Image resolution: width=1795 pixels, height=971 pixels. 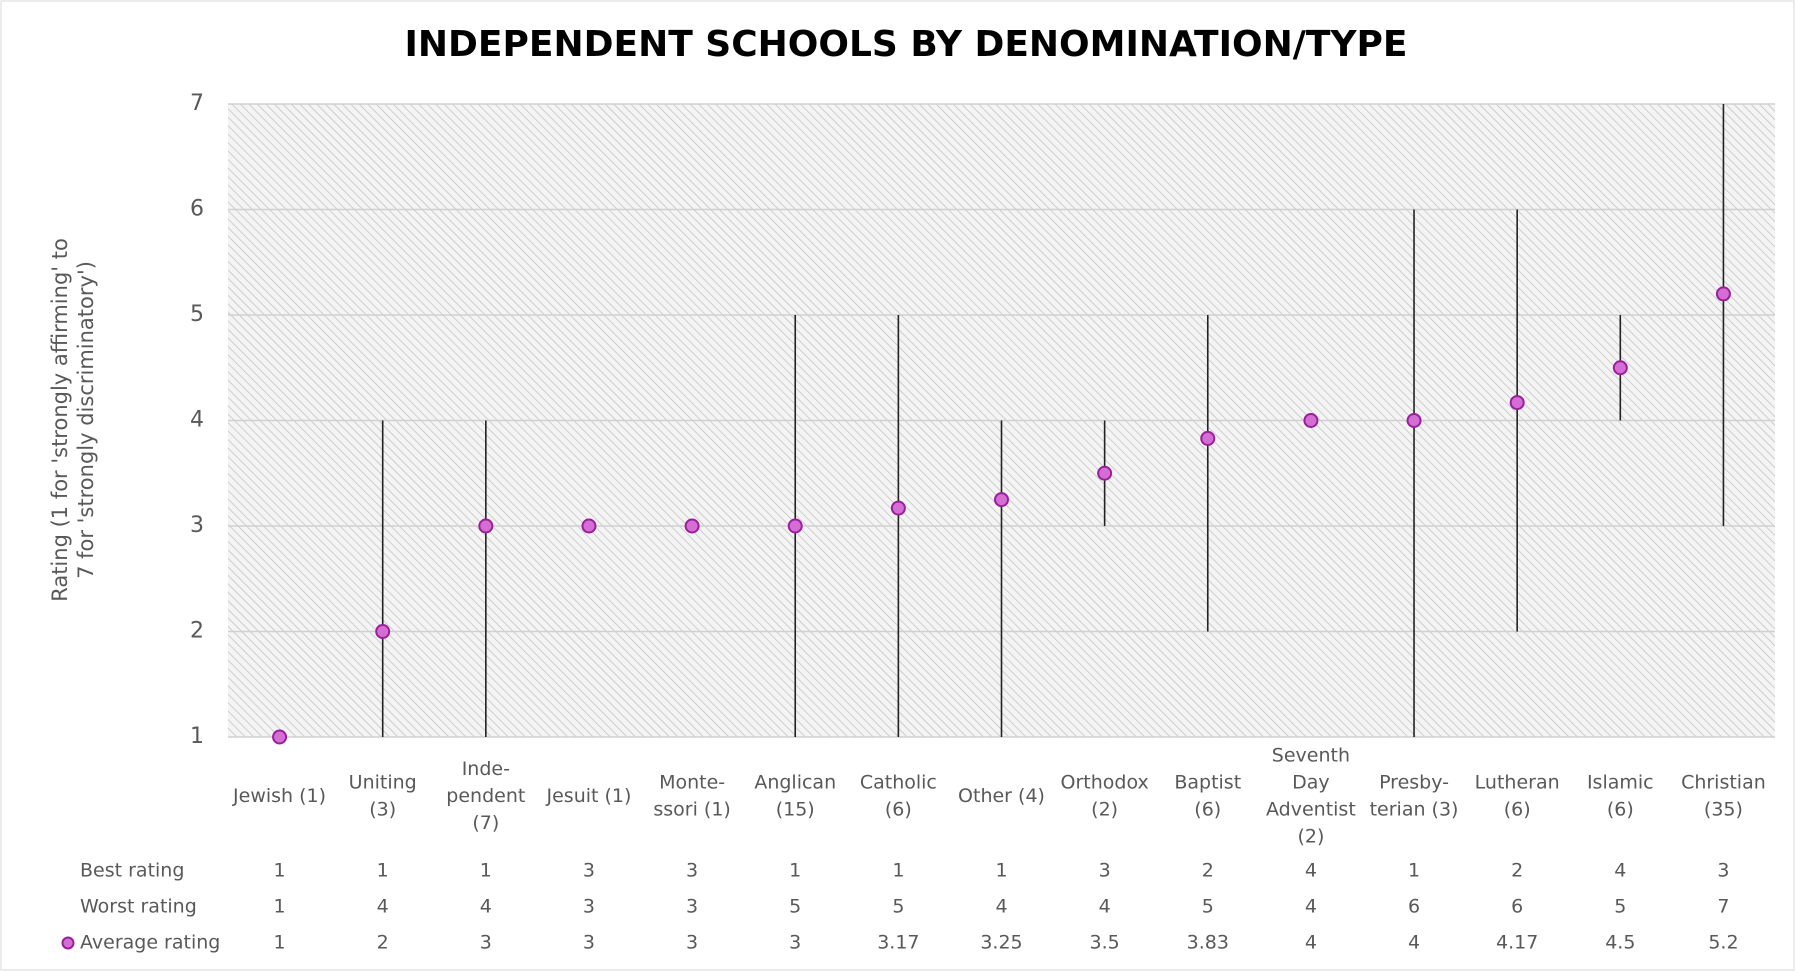 What do you see at coordinates (1207, 795) in the screenshot?
I see `x-tick-label: Baptist (6)` at bounding box center [1207, 795].